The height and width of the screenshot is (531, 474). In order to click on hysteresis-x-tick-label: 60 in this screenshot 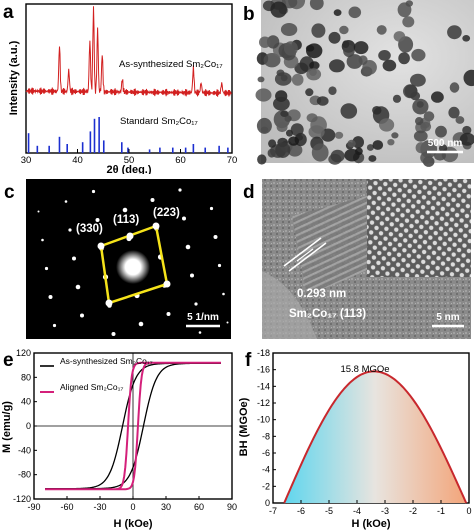, I will do `click(199, 507)`.